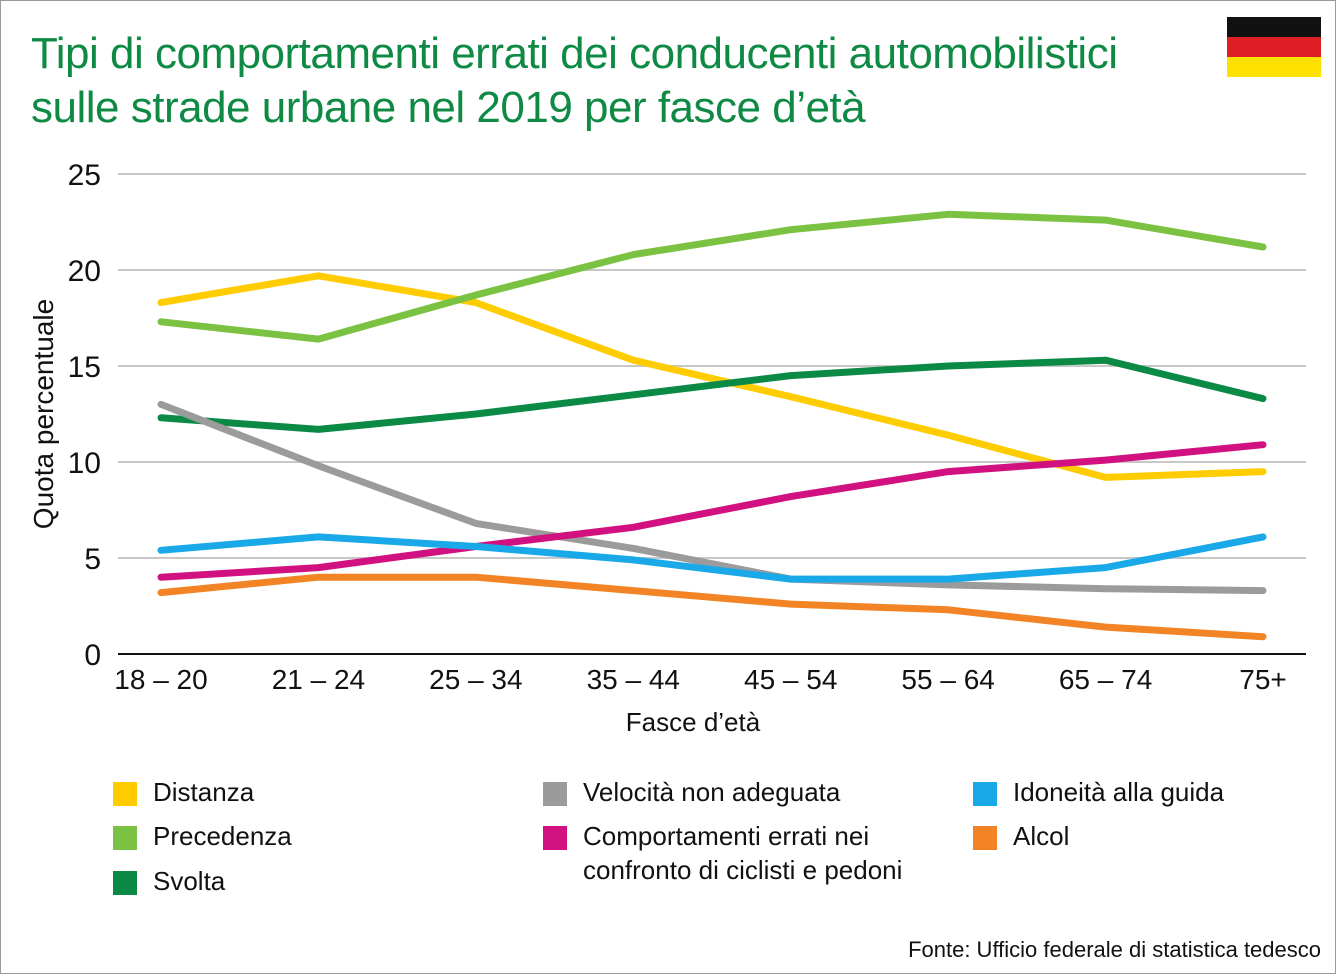  I want to click on x-tick-label-2: 25 – 34, so click(475, 679).